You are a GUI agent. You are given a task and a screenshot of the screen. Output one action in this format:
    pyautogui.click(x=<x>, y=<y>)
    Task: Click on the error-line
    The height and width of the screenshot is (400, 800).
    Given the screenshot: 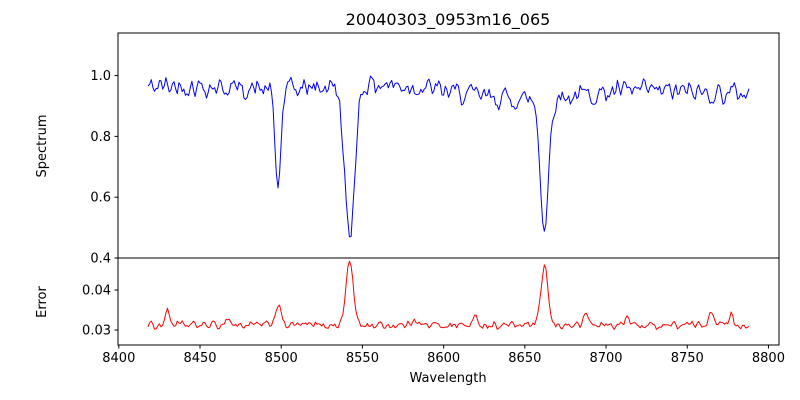 What is the action you would take?
    pyautogui.click(x=448, y=295)
    